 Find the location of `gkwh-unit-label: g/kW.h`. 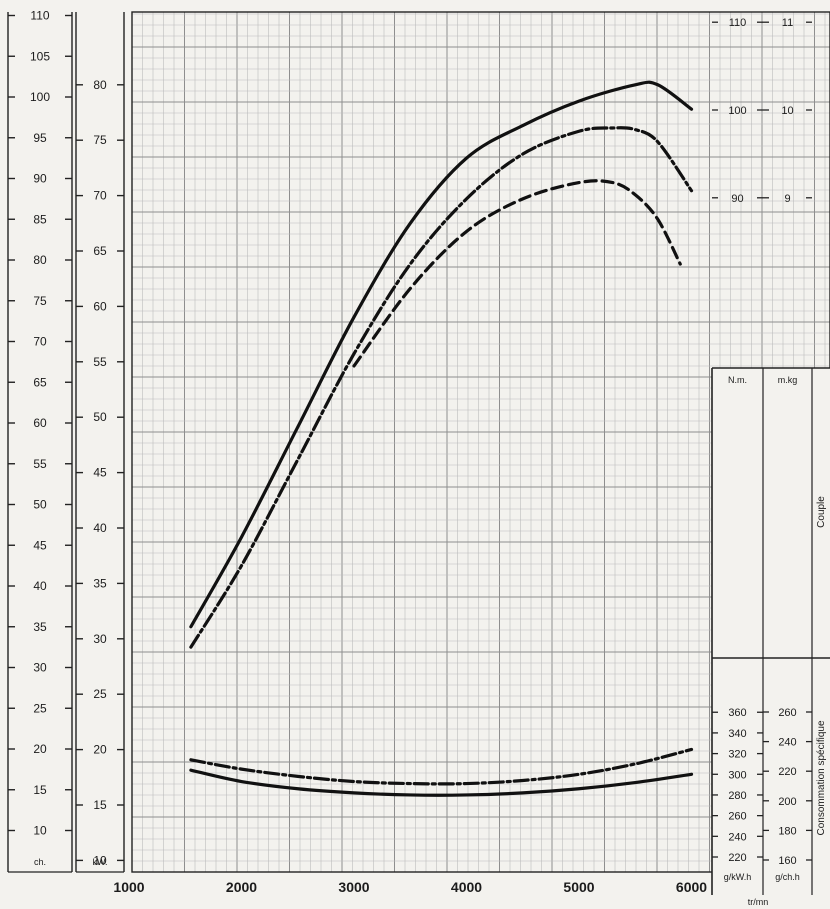

gkwh-unit-label: g/kW.h is located at coordinates (738, 877).